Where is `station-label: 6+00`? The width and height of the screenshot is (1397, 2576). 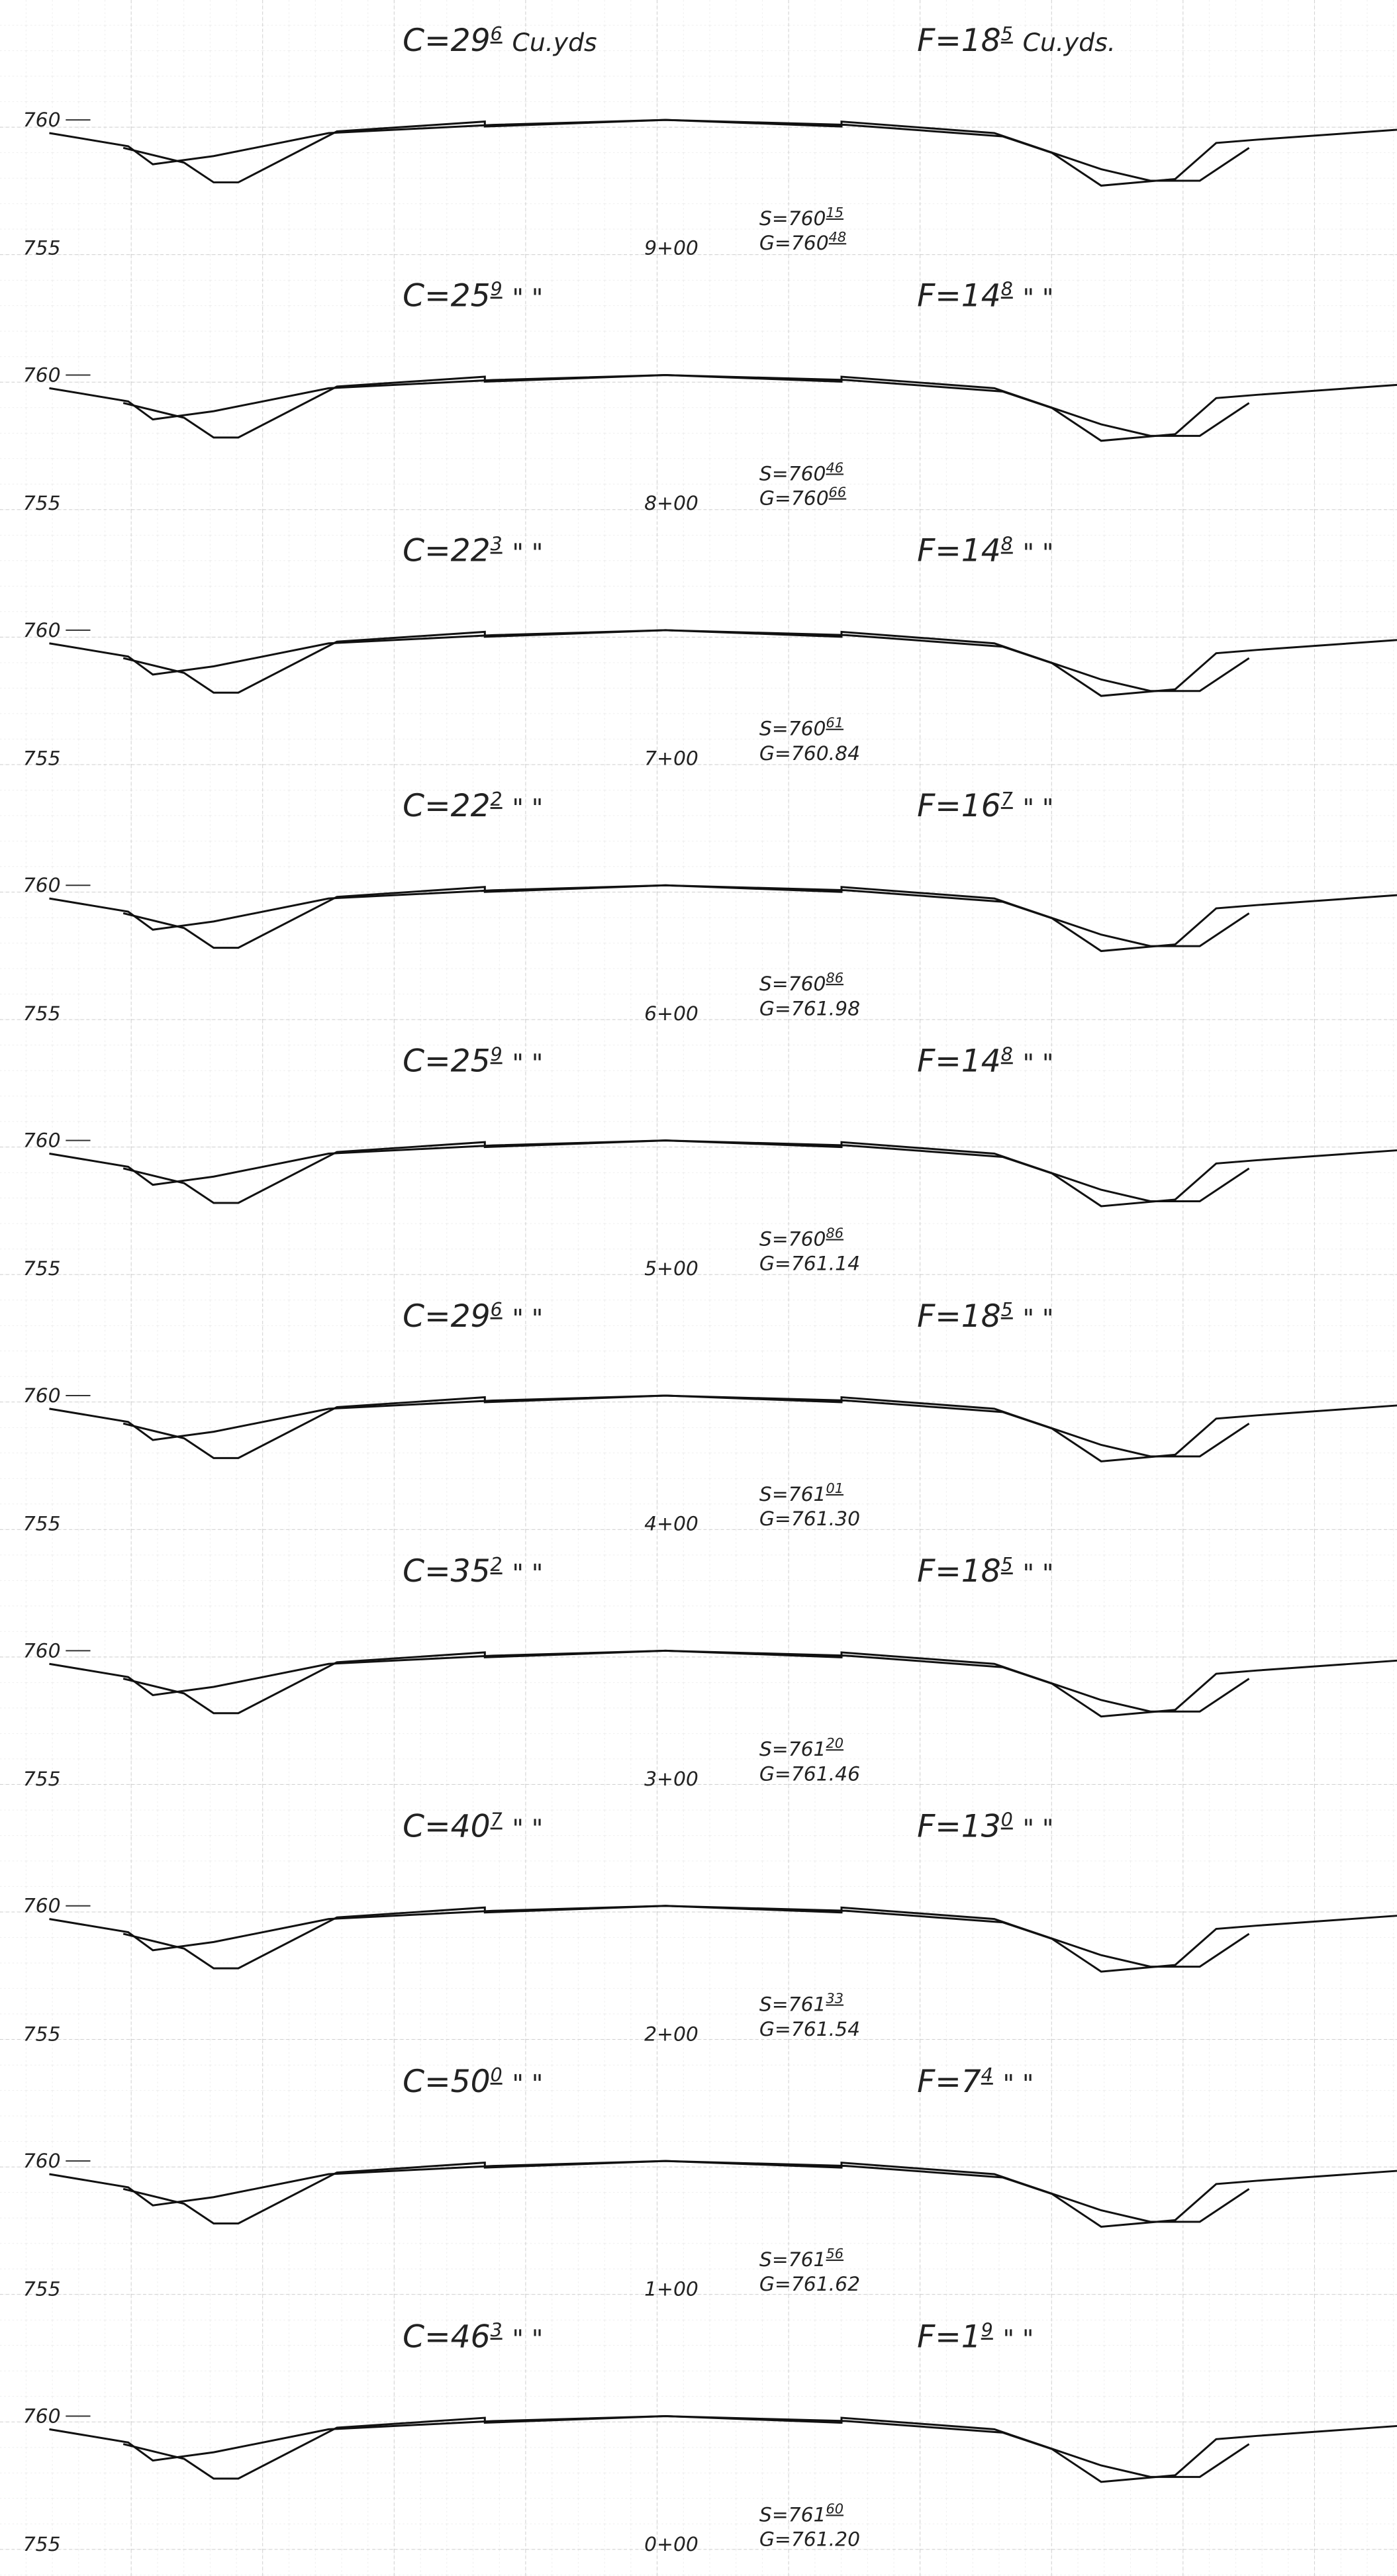
station-label: 6+00 is located at coordinates (671, 1014).